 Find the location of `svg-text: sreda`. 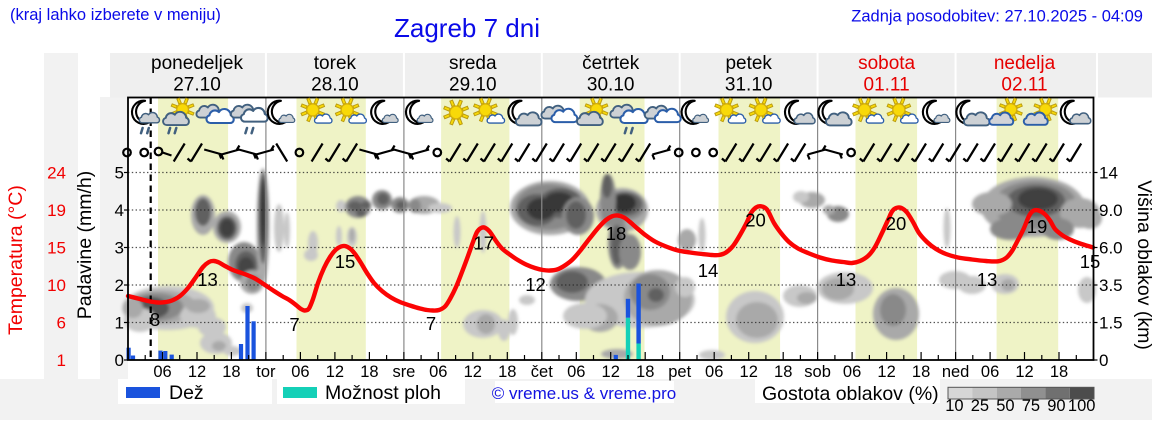

svg-text: sreda is located at coordinates (473, 63).